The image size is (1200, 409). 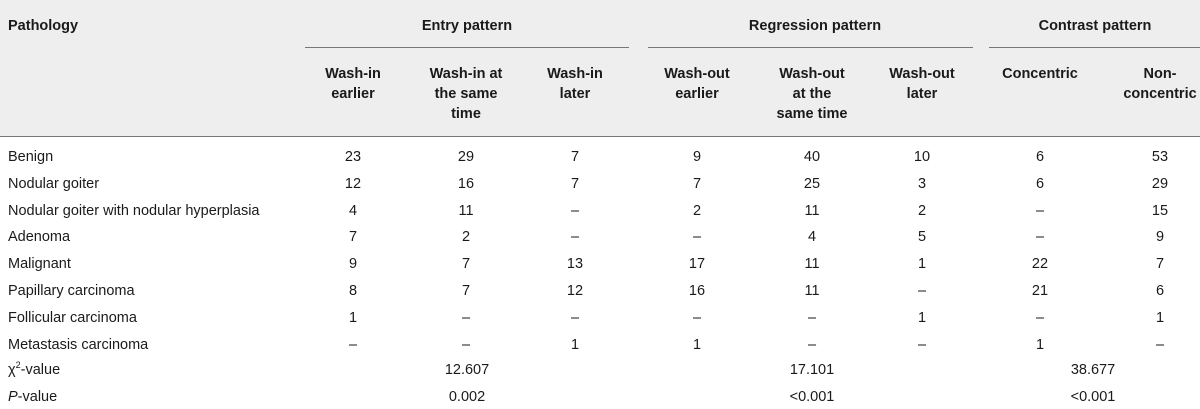 What do you see at coordinates (72, 317) in the screenshot?
I see `row-label: Follicular carcinoma` at bounding box center [72, 317].